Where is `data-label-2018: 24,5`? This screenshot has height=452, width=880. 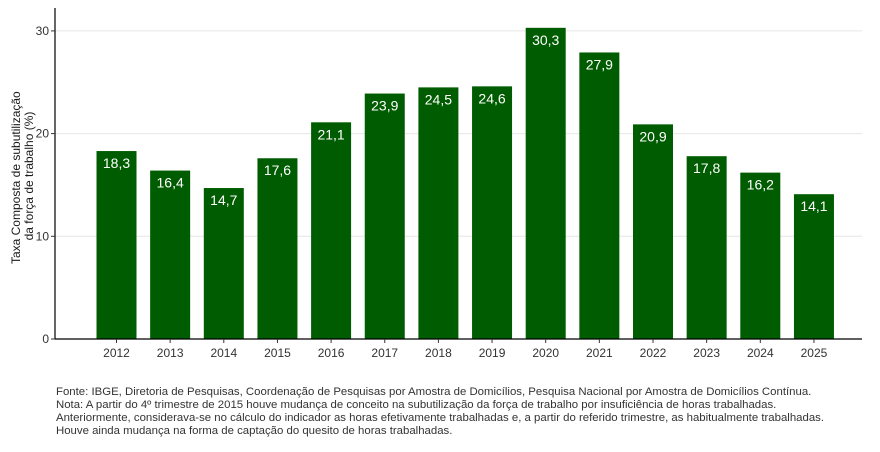 data-label-2018: 24,5 is located at coordinates (438, 99).